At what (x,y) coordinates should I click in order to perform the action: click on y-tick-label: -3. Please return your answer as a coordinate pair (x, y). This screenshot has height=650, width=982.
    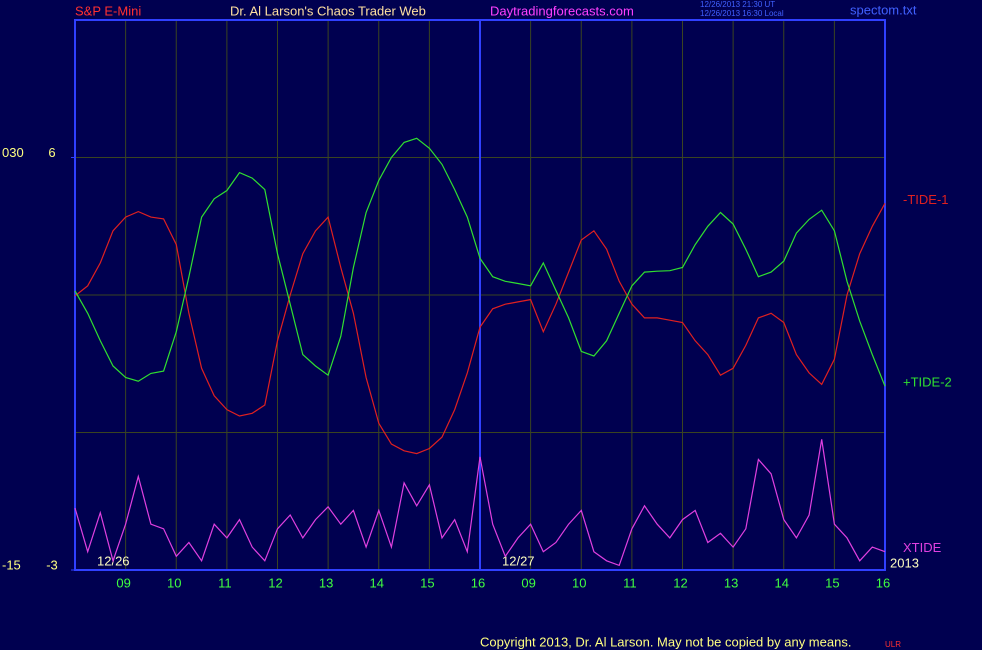
    Looking at the image, I should click on (52, 564).